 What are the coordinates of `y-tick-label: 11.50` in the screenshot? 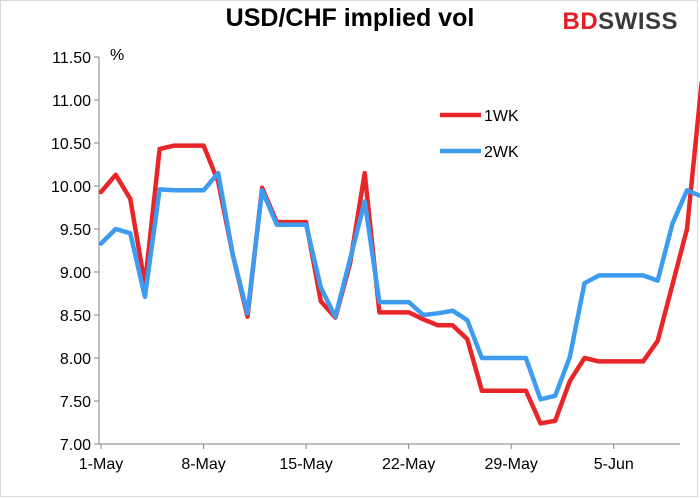 It's located at (71, 58).